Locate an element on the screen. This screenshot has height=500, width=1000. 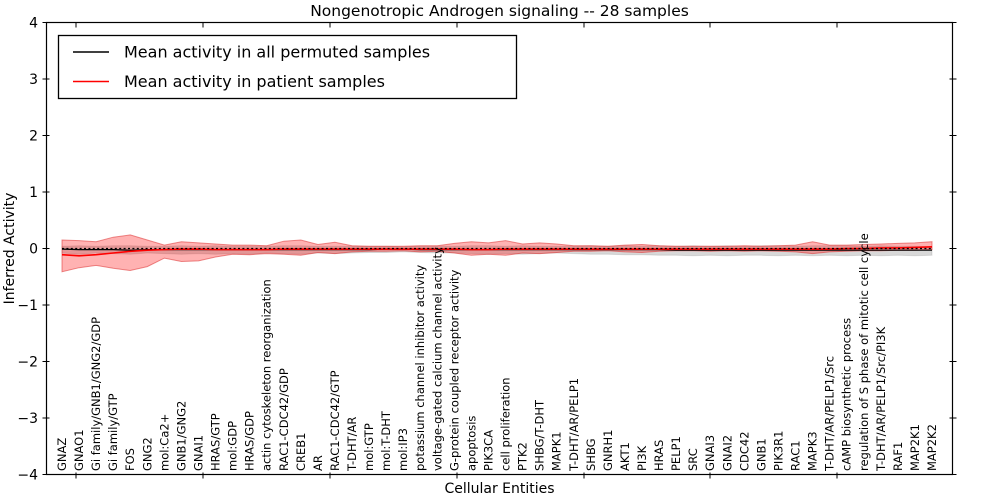
y-tick-label: 2 is located at coordinates (33, 137).